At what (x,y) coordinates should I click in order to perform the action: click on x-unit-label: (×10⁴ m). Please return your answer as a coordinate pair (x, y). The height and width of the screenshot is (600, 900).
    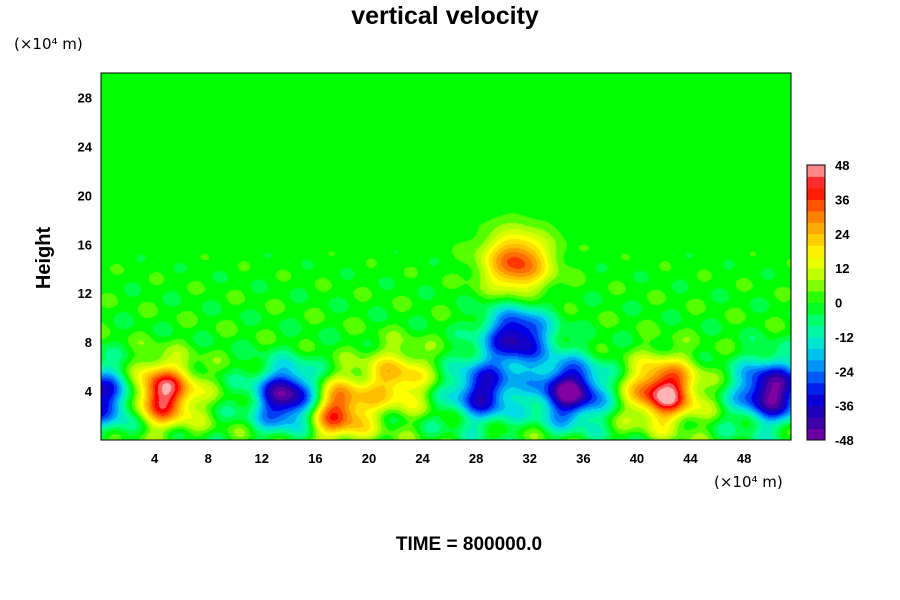
    Looking at the image, I should click on (748, 482).